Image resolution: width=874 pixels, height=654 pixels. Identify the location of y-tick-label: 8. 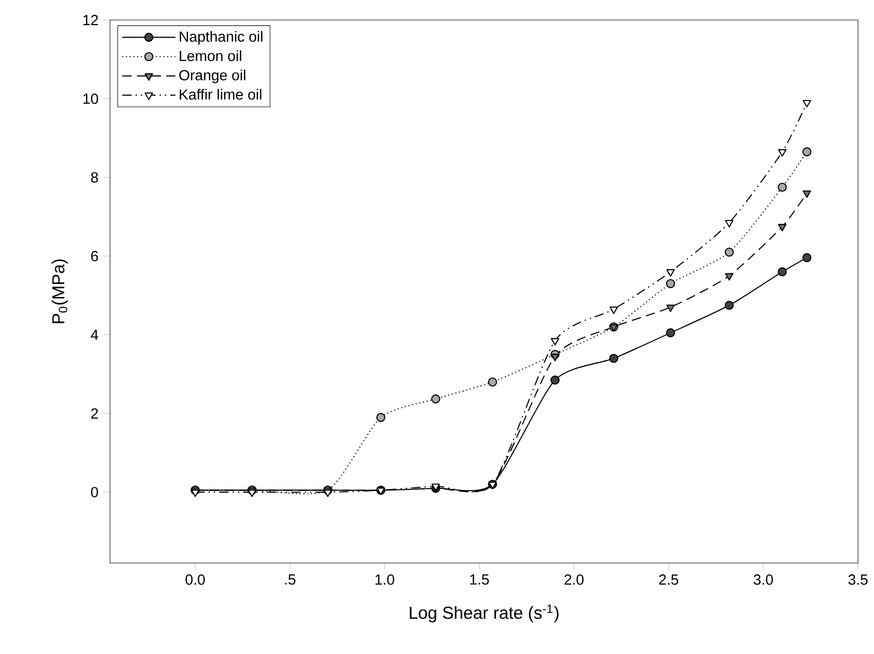
(94, 177).